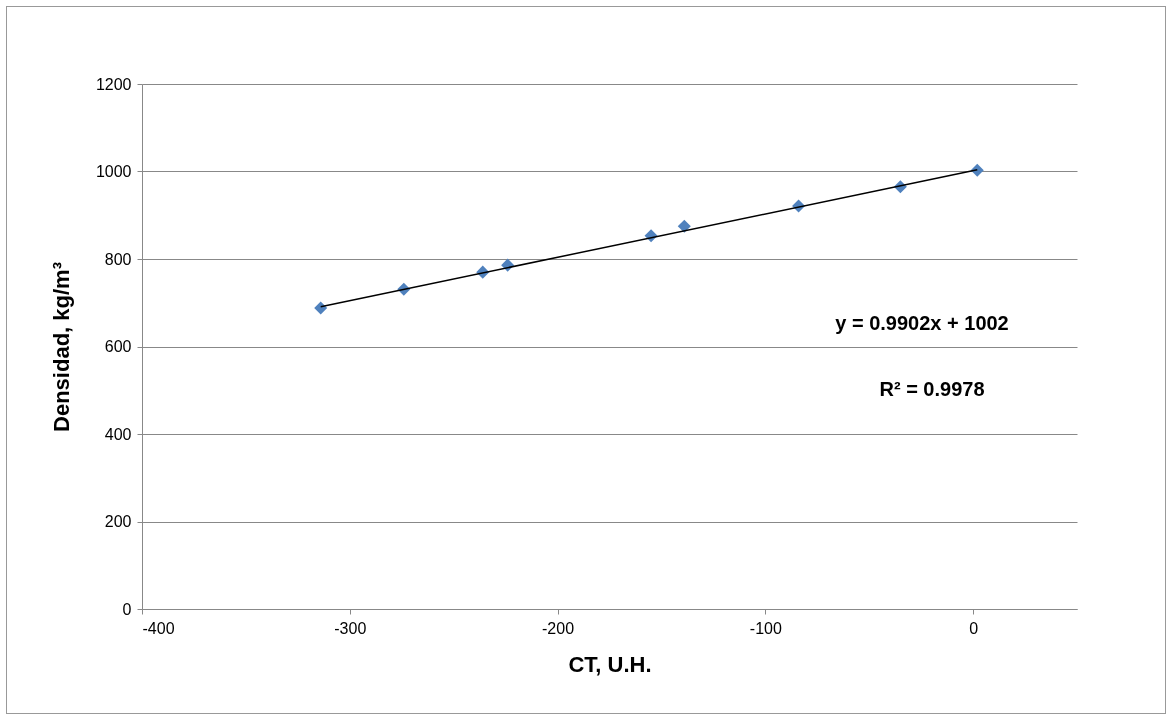 The height and width of the screenshot is (719, 1170). What do you see at coordinates (922, 323) in the screenshot?
I see `annotation: y = 0.9902x + 1002` at bounding box center [922, 323].